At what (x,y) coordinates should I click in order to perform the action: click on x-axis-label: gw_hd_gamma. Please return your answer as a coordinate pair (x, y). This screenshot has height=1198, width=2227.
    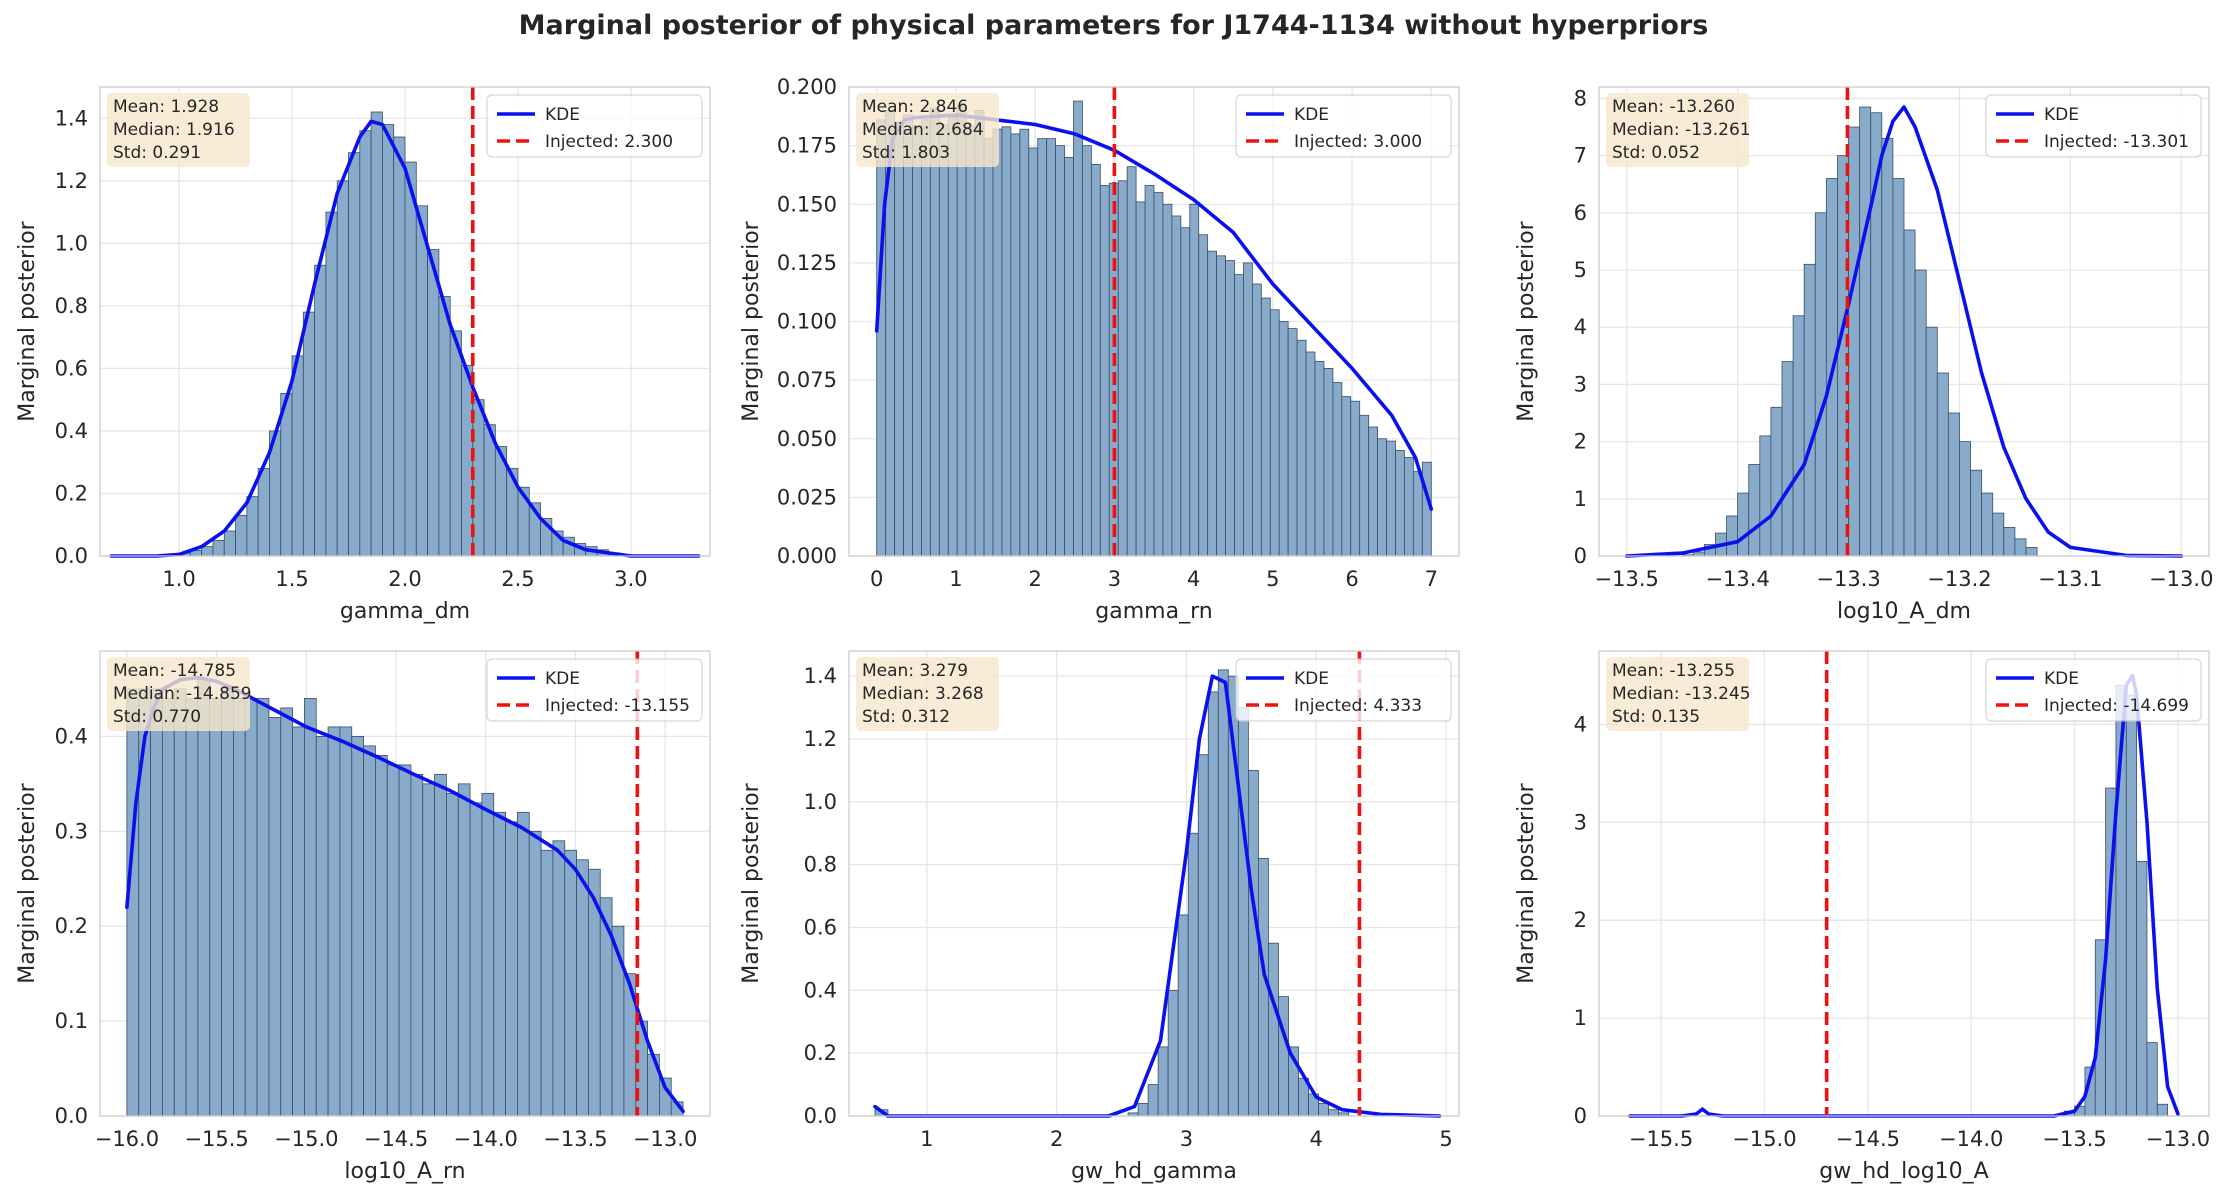
    Looking at the image, I should click on (1154, 1171).